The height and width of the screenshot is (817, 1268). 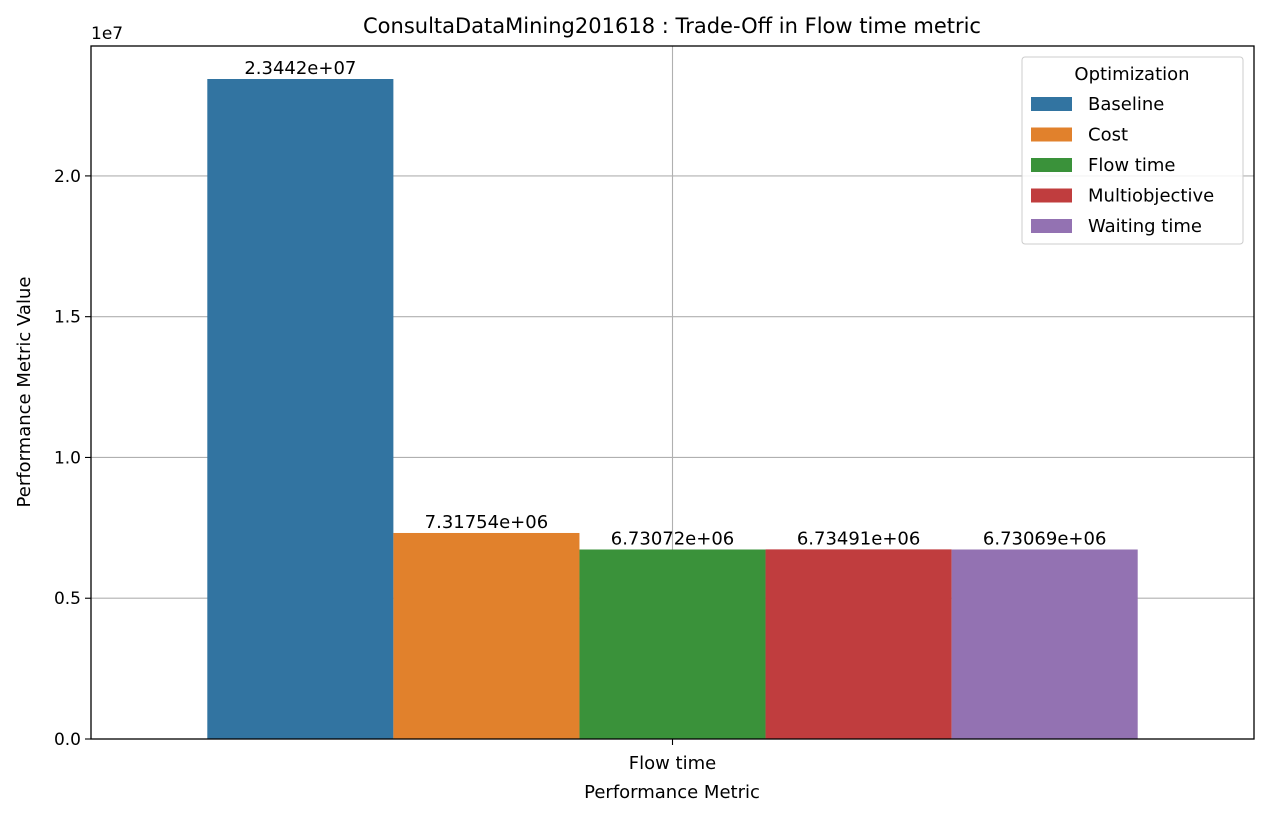 What do you see at coordinates (1108, 135) in the screenshot?
I see `legend-entry-label: Cost` at bounding box center [1108, 135].